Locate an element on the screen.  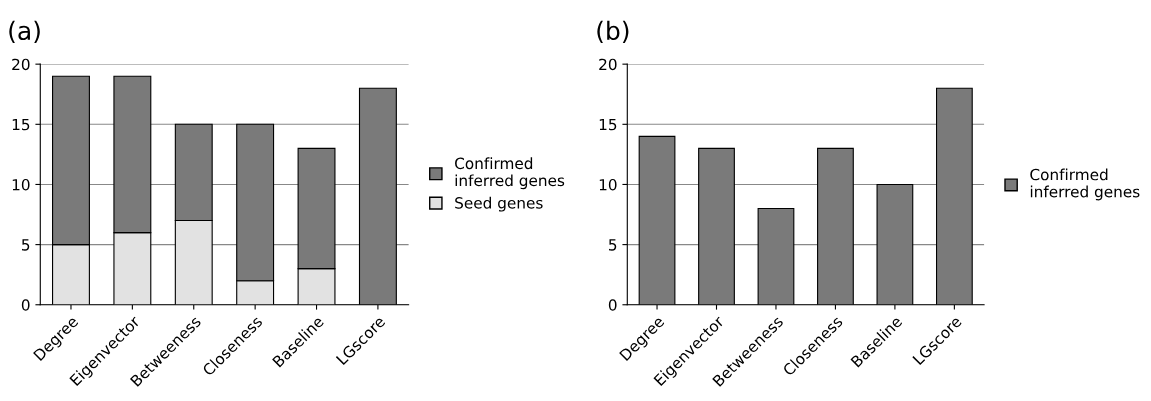
chart-title: (b) is located at coordinates (613, 32).